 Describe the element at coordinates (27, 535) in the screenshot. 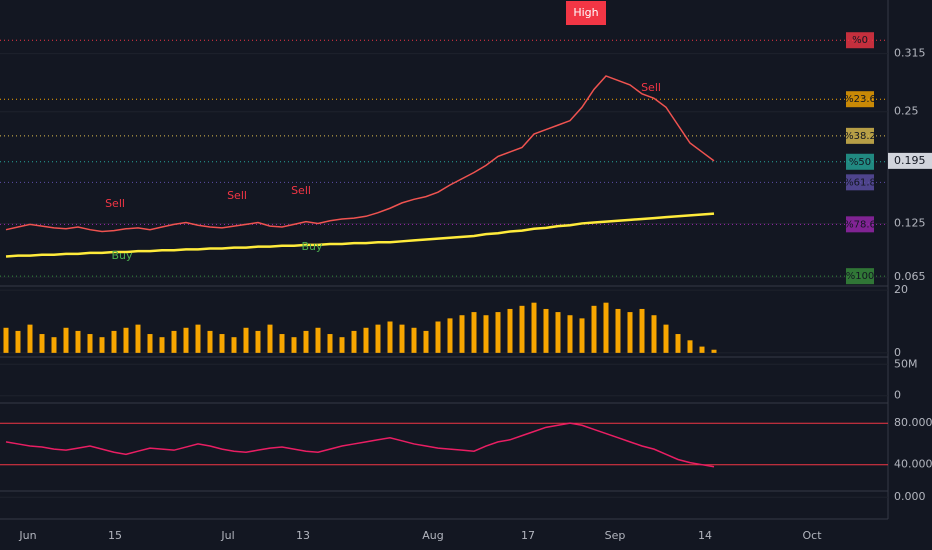

I see `x-tick-label: Jun` at that location.